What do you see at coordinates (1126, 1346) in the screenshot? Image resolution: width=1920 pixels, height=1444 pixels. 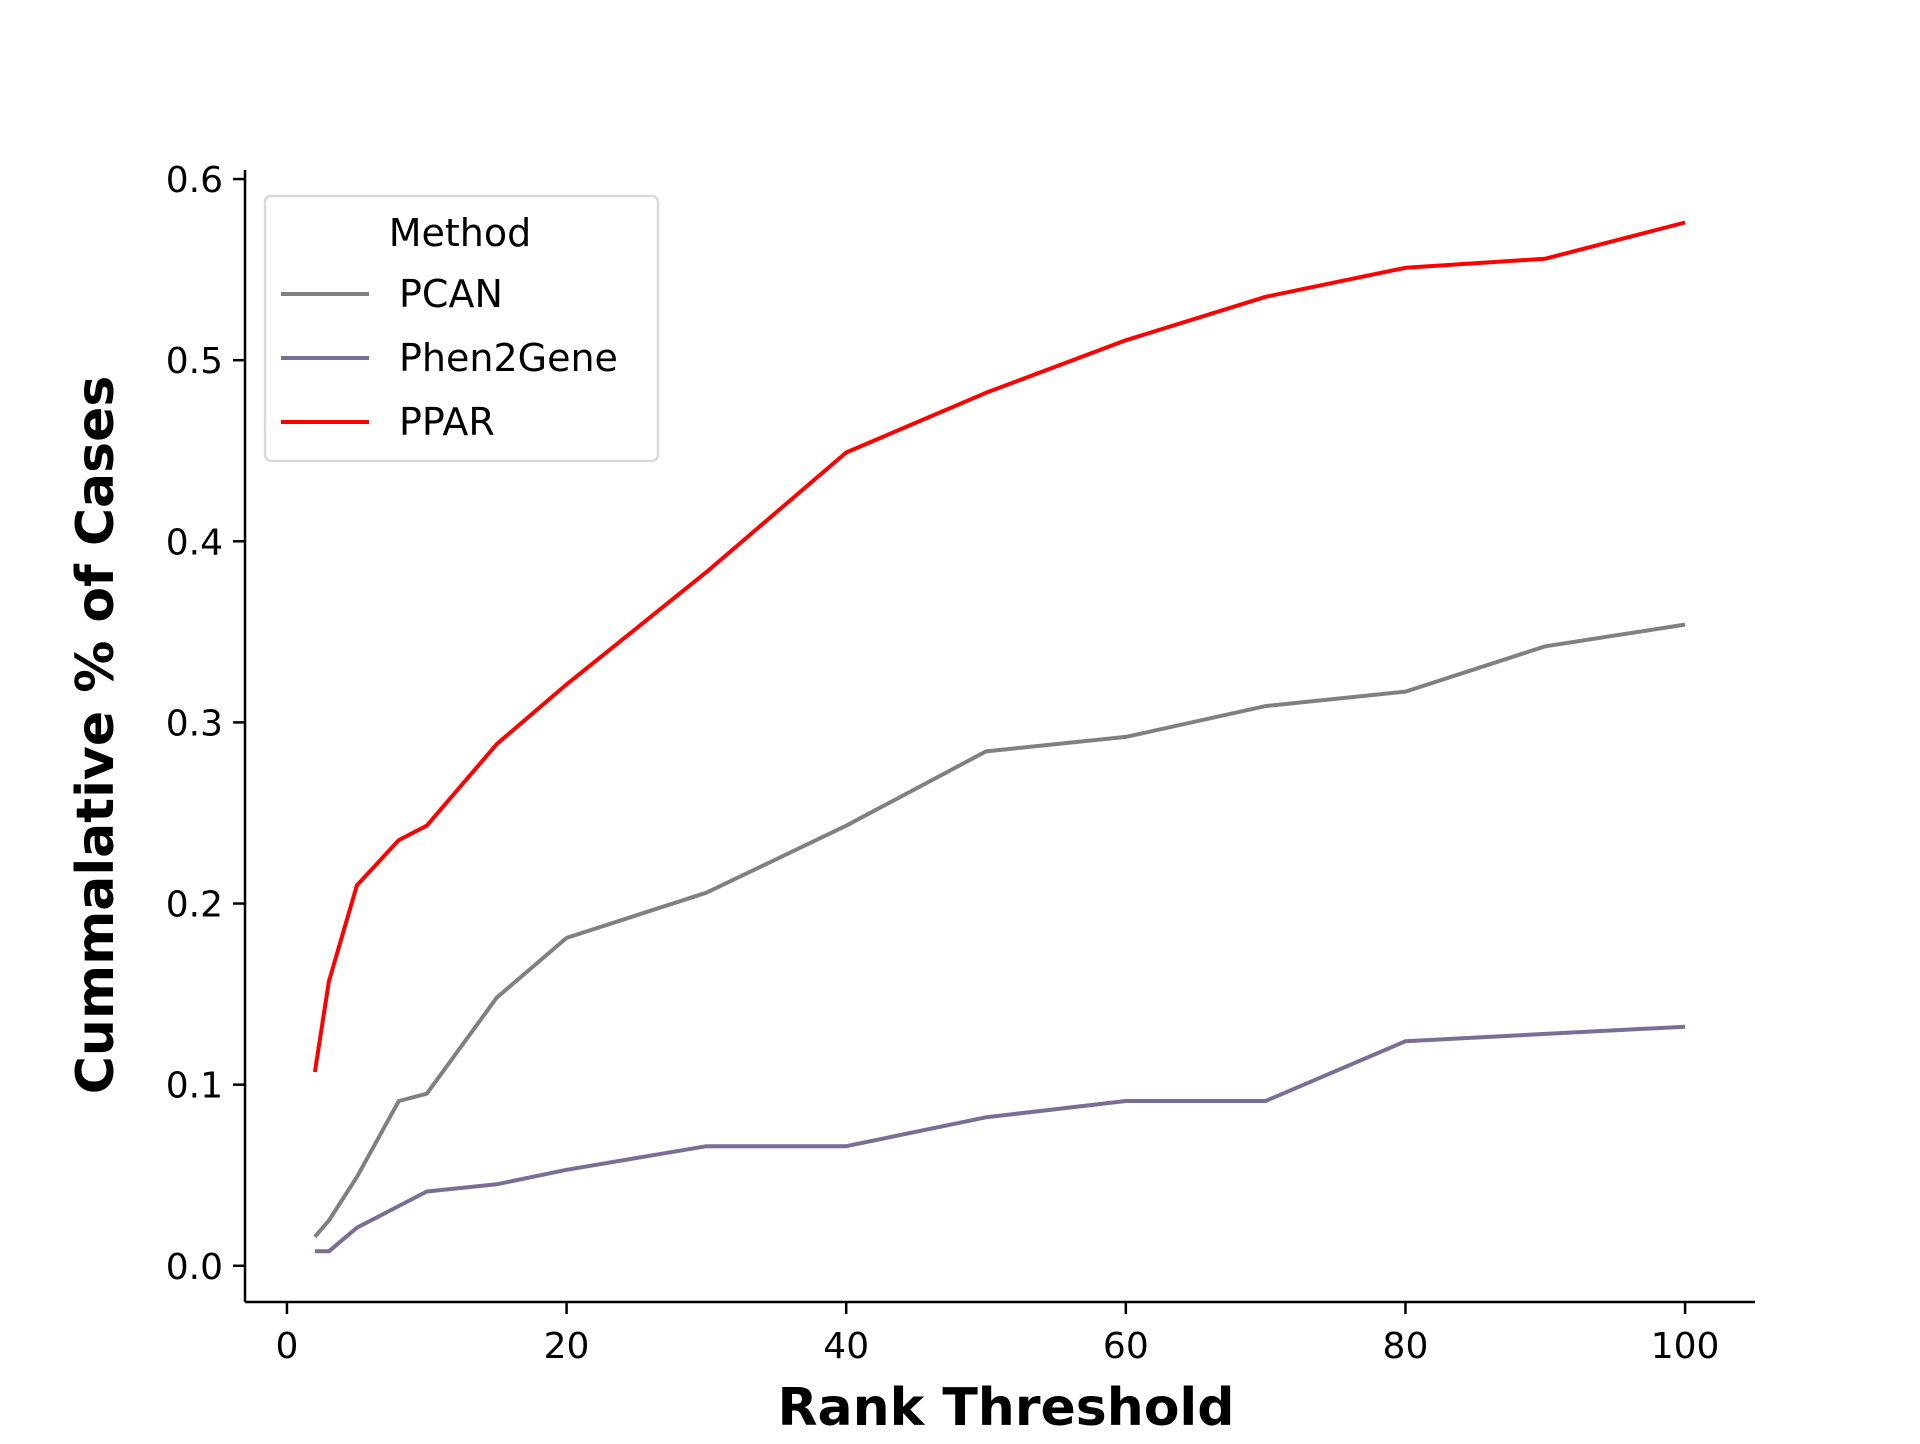 I see `x-tick-label: 60` at bounding box center [1126, 1346].